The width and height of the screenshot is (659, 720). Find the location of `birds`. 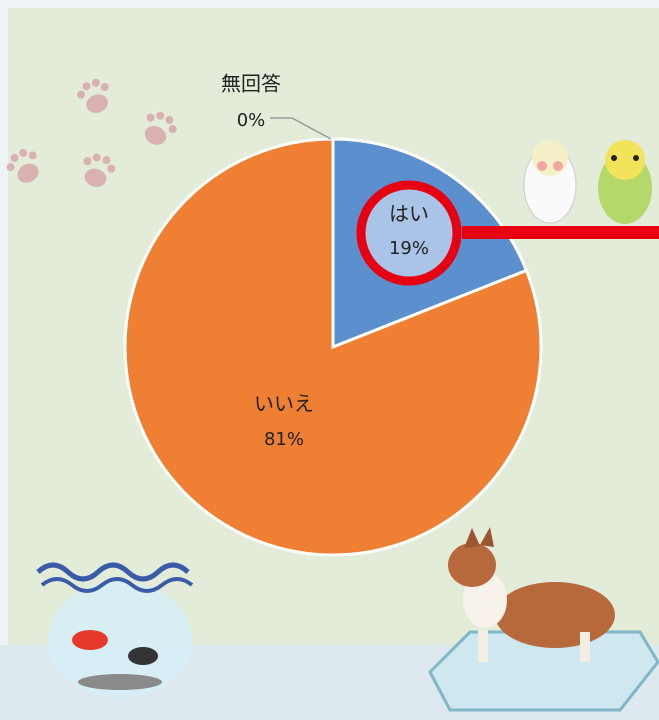

birds is located at coordinates (587, 182).